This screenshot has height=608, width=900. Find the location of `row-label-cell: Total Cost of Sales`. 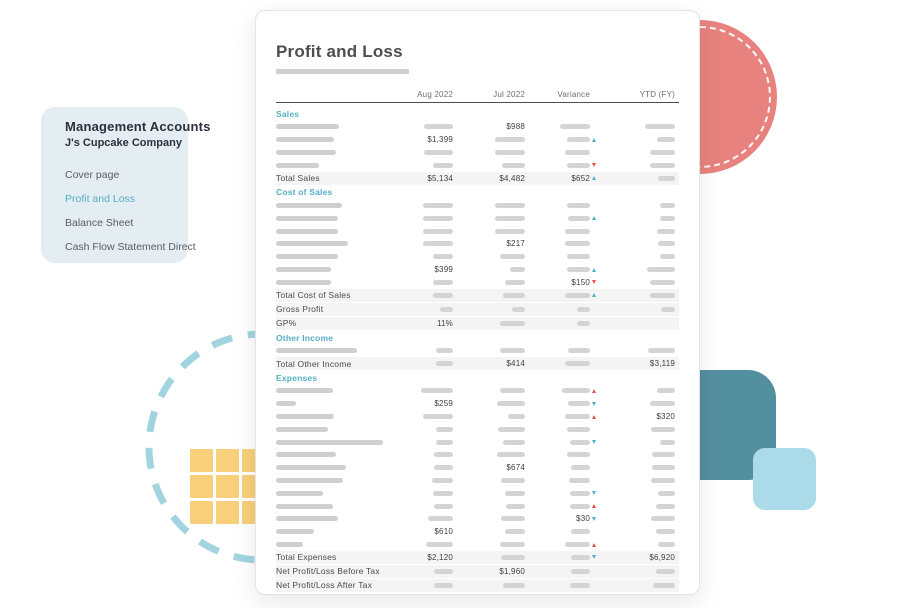

row-label-cell: Total Cost of Sales is located at coordinates (329, 295).